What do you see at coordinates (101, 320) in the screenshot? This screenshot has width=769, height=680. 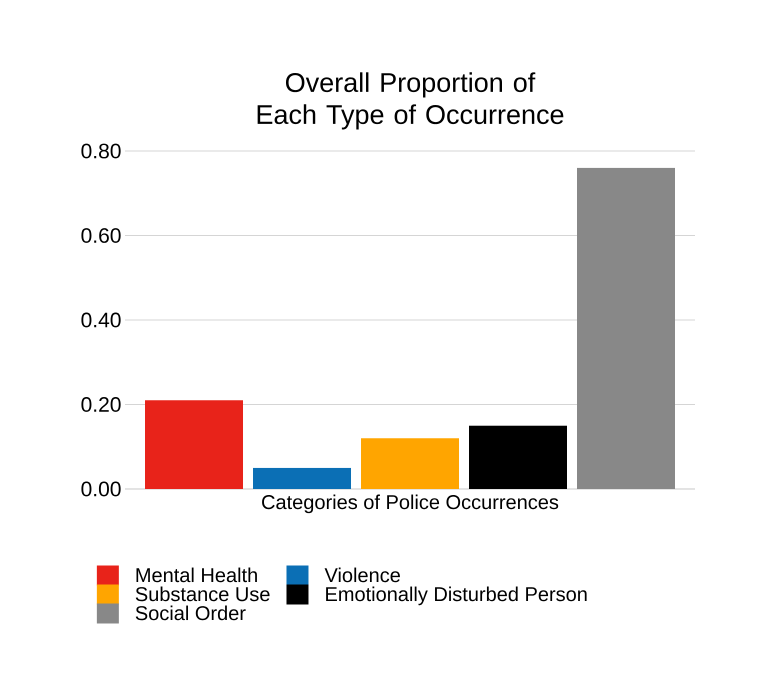 I see `y-tick-label: 0.40` at bounding box center [101, 320].